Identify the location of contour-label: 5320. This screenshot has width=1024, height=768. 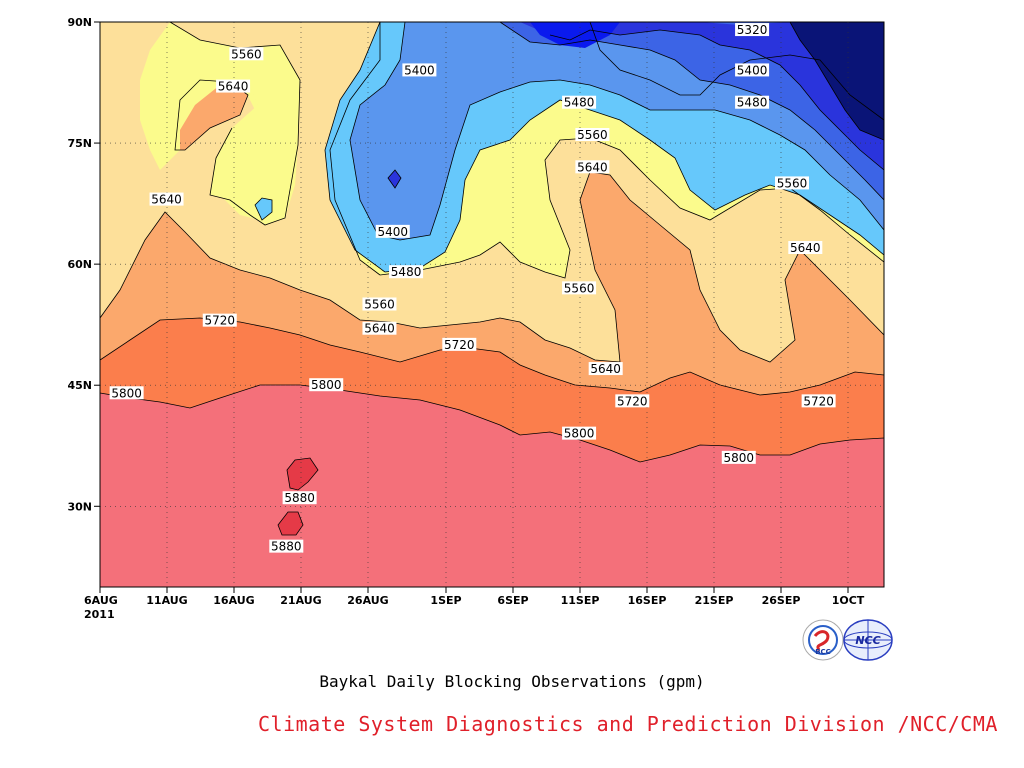
(752, 30).